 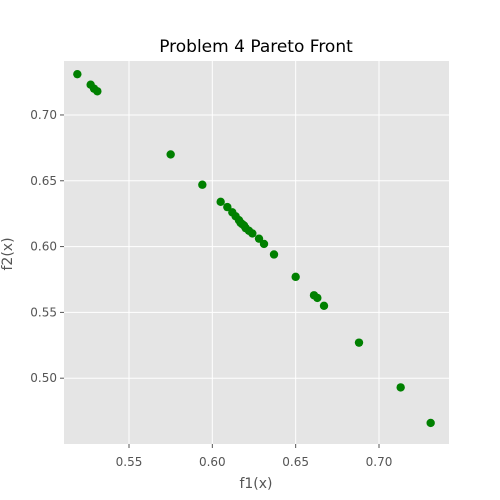 I want to click on chart-title: Problem 4 Pareto Front, so click(x=256, y=47).